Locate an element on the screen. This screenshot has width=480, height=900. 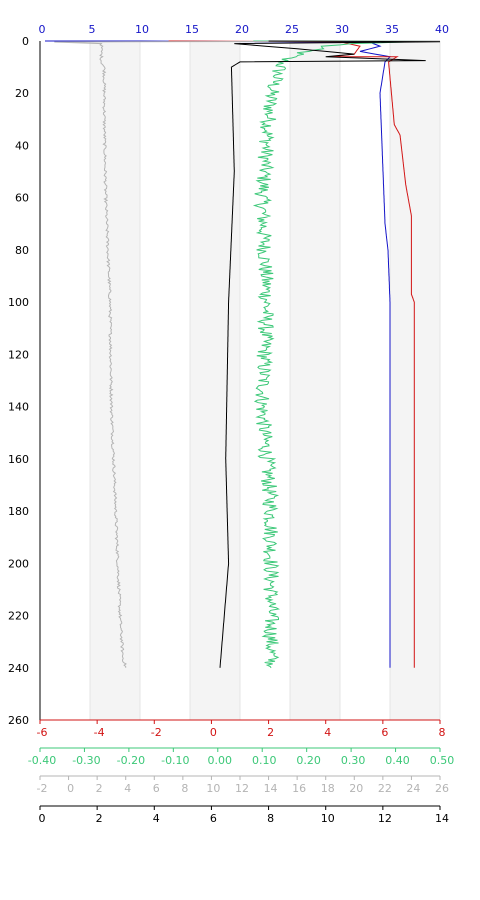
x-tick-label-4: 4 is located at coordinates (156, 818).